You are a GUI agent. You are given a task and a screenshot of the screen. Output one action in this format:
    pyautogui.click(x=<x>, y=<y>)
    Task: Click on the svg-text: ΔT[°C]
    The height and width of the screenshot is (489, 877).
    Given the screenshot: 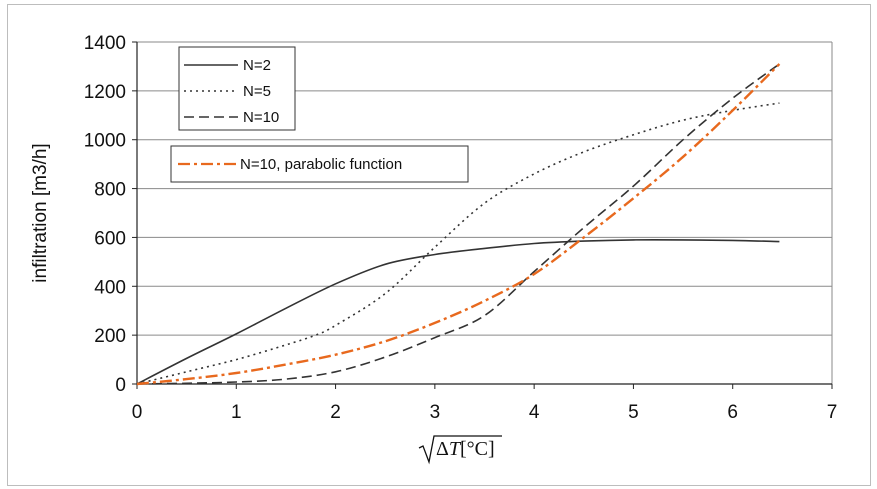 What is the action you would take?
    pyautogui.click(x=465, y=449)
    